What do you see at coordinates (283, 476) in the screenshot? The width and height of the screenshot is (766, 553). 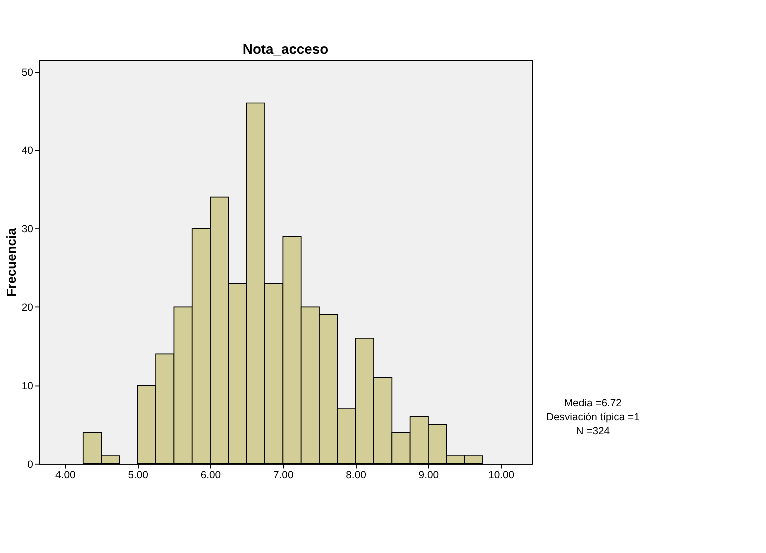 I see `x-tick-label: 7.00` at bounding box center [283, 476].